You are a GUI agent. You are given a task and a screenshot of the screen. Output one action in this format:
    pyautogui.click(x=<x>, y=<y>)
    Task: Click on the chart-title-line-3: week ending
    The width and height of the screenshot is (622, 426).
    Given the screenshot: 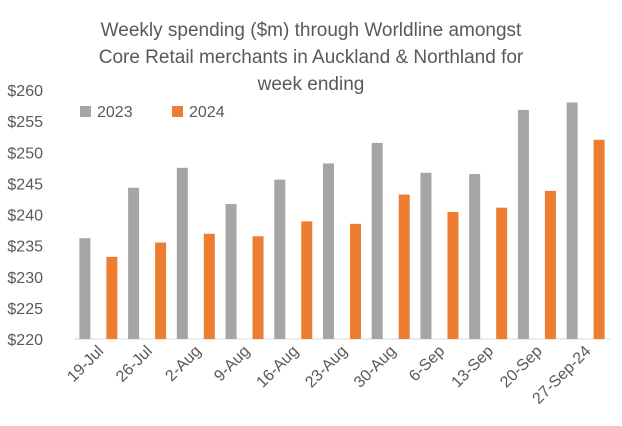 What is the action you would take?
    pyautogui.click(x=311, y=84)
    